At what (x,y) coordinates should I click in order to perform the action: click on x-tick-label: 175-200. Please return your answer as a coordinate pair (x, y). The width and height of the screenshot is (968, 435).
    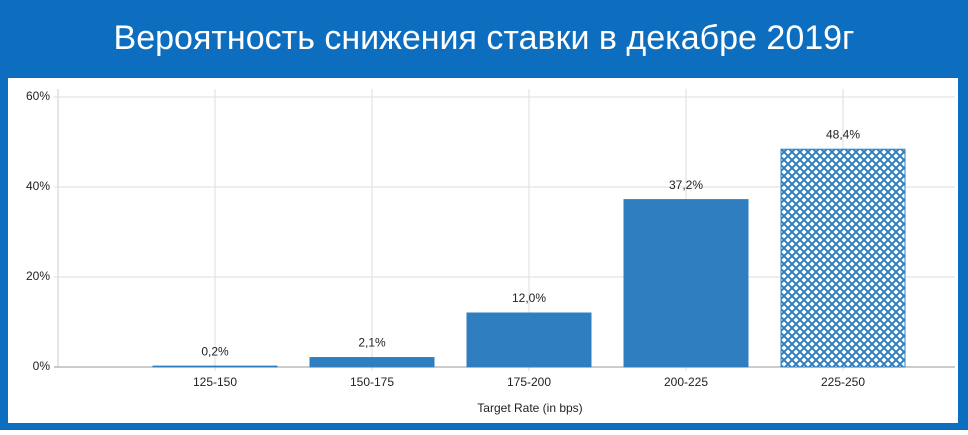
    Looking at the image, I should click on (529, 382).